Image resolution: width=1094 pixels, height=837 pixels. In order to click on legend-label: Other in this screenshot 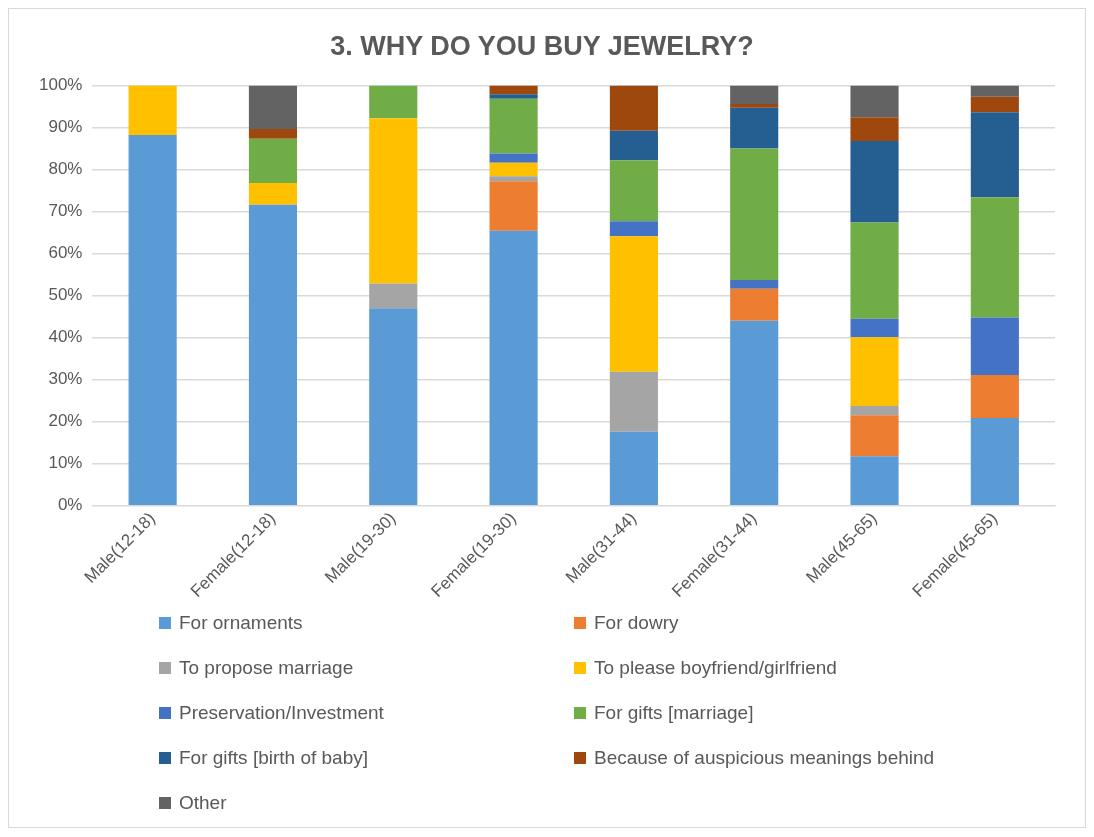, I will do `click(203, 802)`.